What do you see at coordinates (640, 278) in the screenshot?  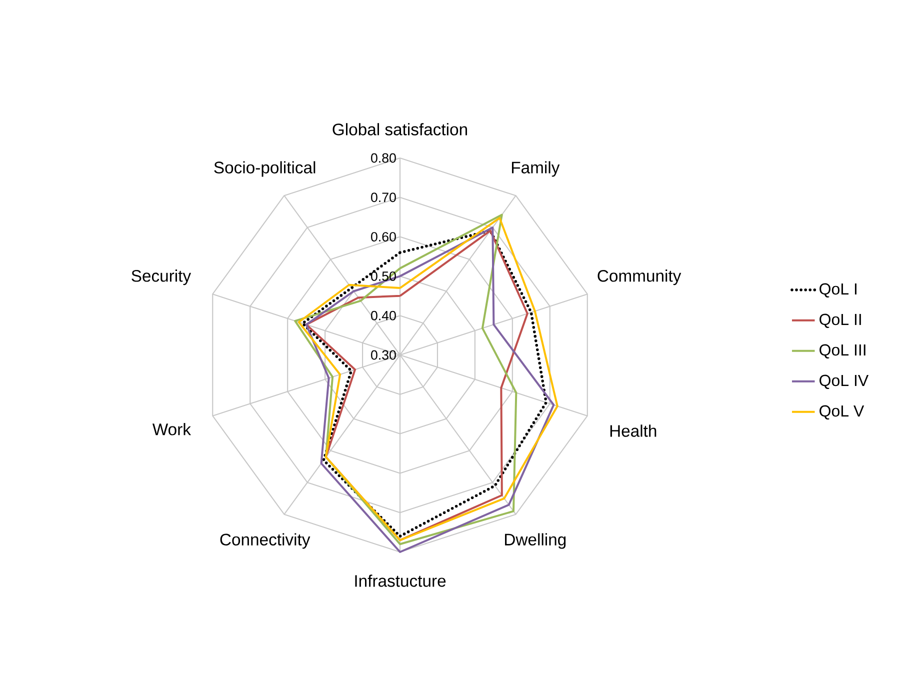 I see `spoke-label: Community` at bounding box center [640, 278].